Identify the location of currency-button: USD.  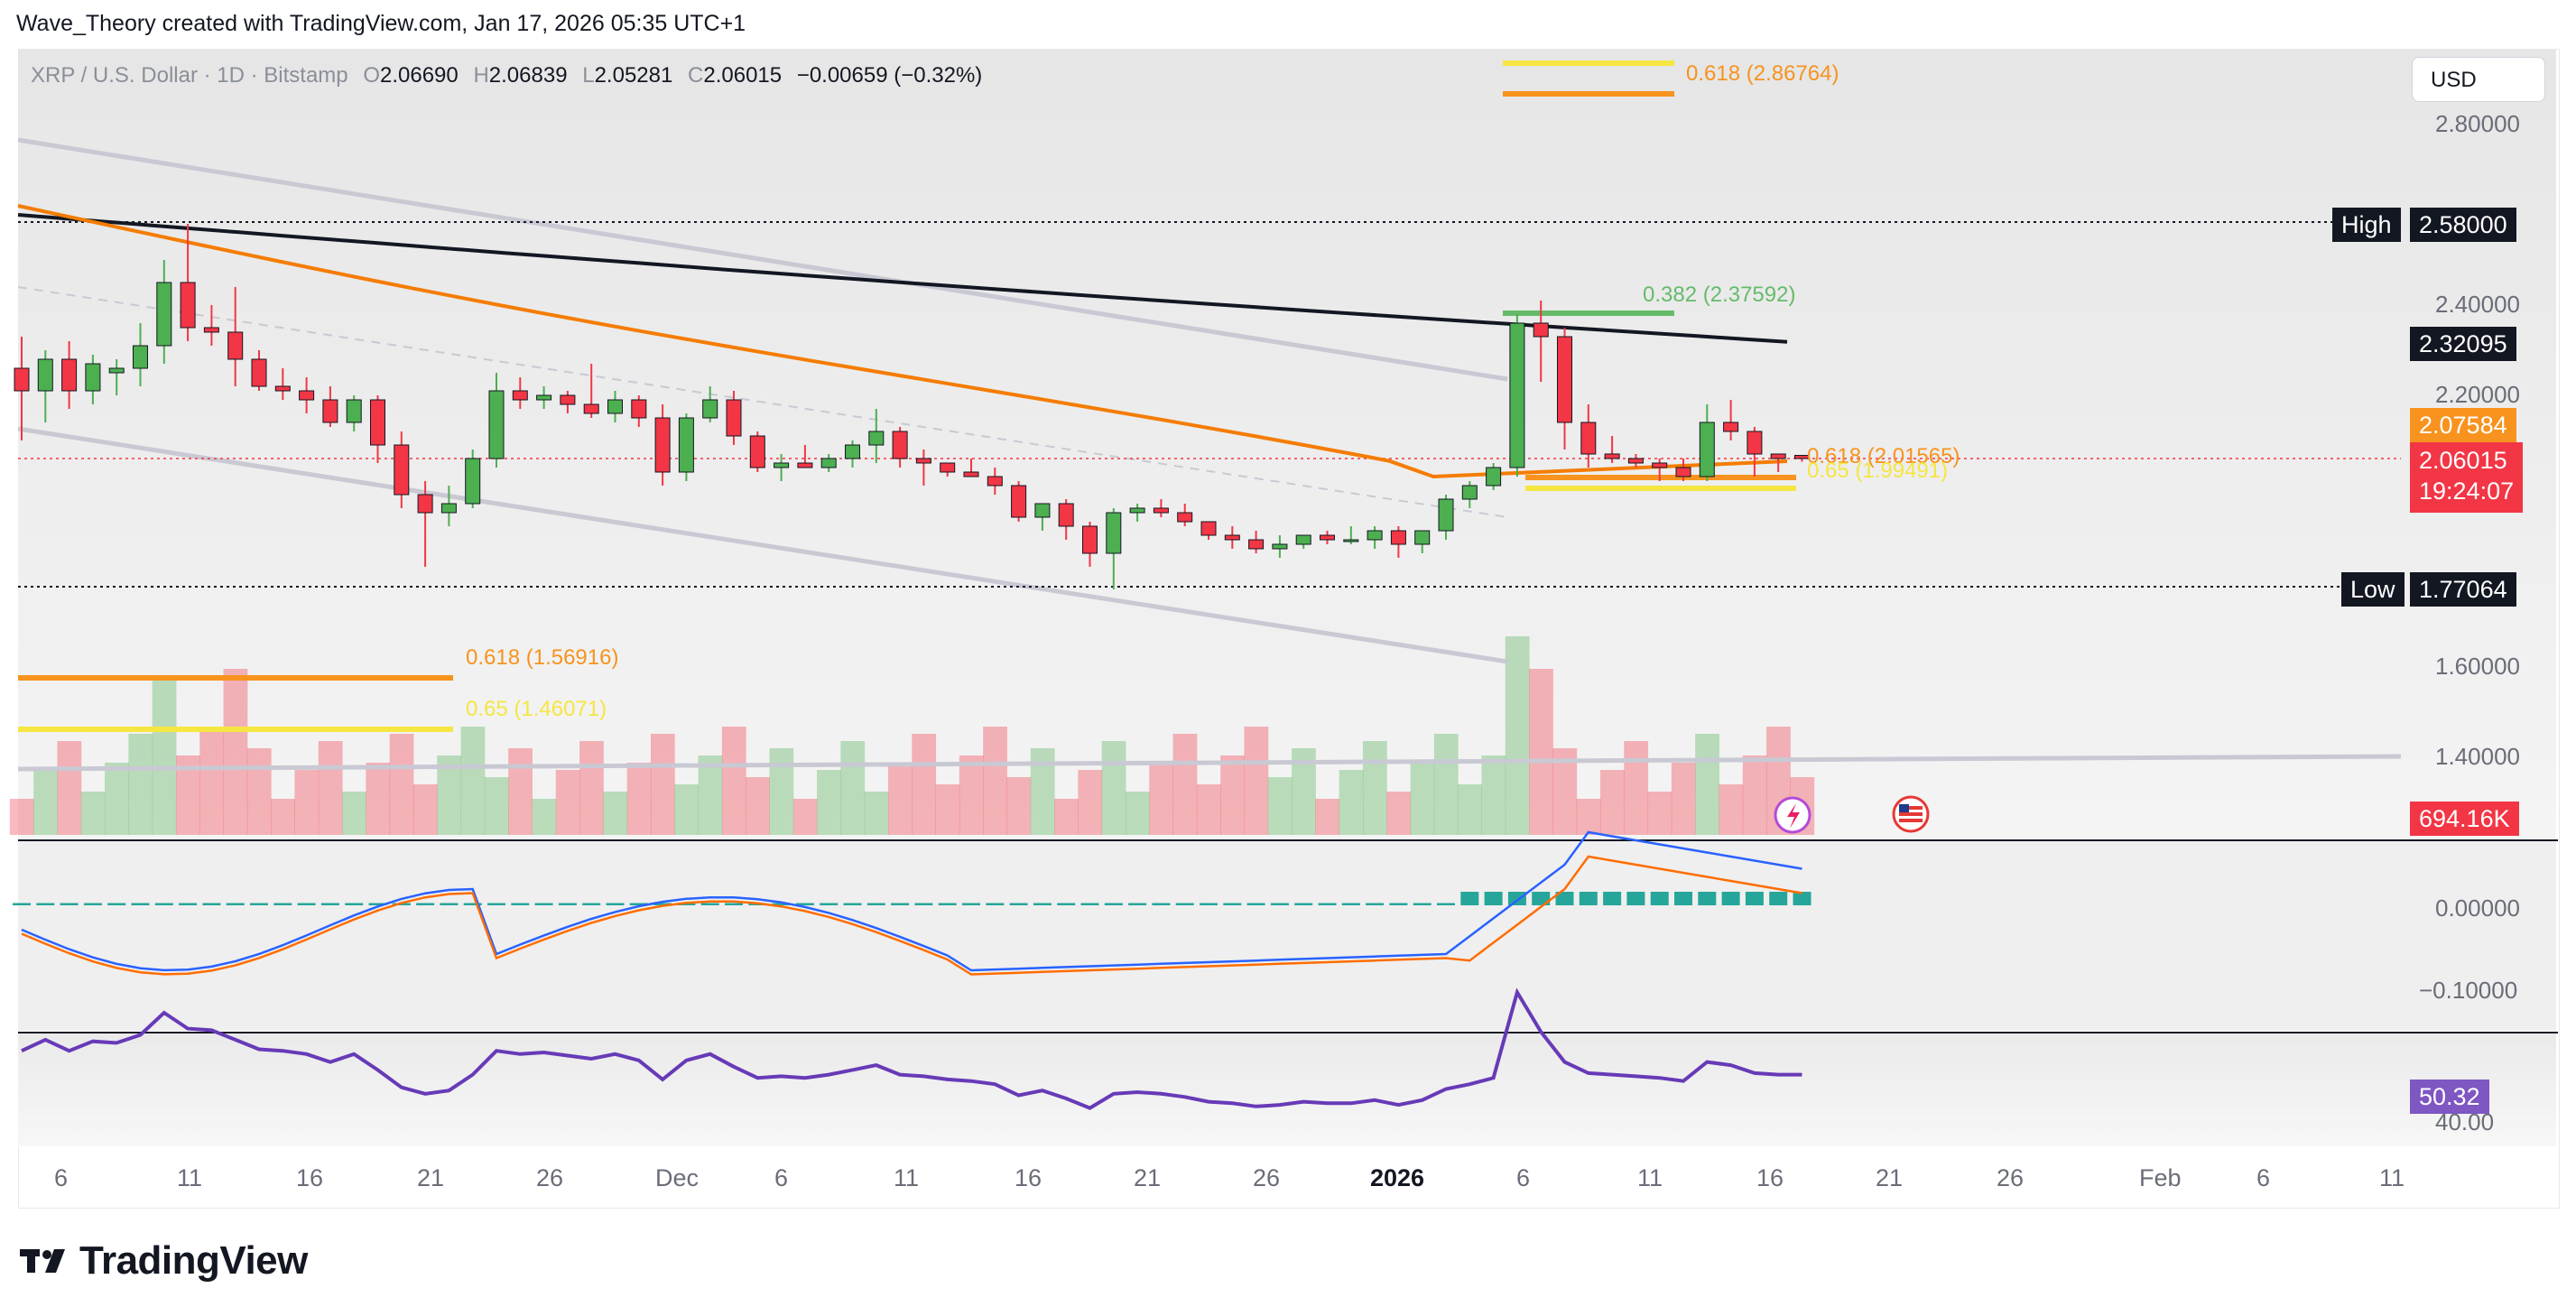
(2479, 79).